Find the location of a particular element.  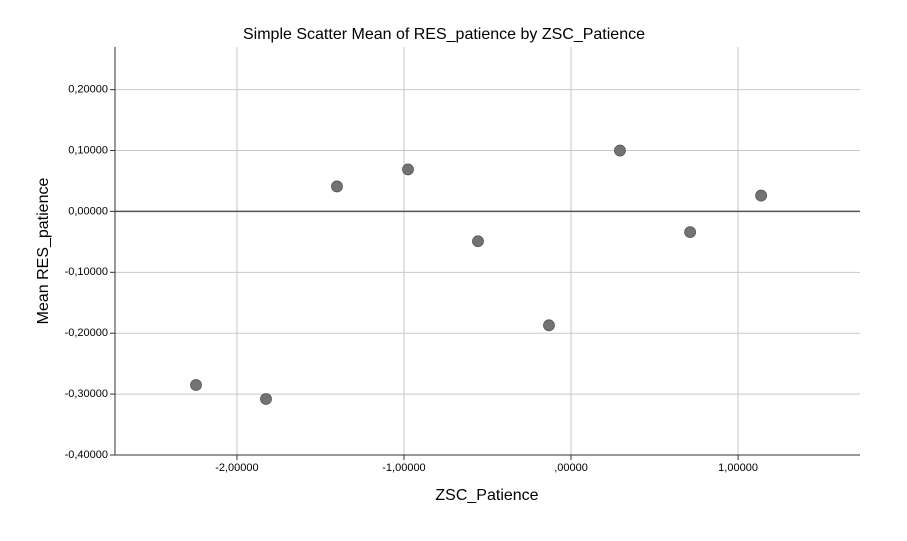

x-tick-label: 1,00000 is located at coordinates (738, 468).